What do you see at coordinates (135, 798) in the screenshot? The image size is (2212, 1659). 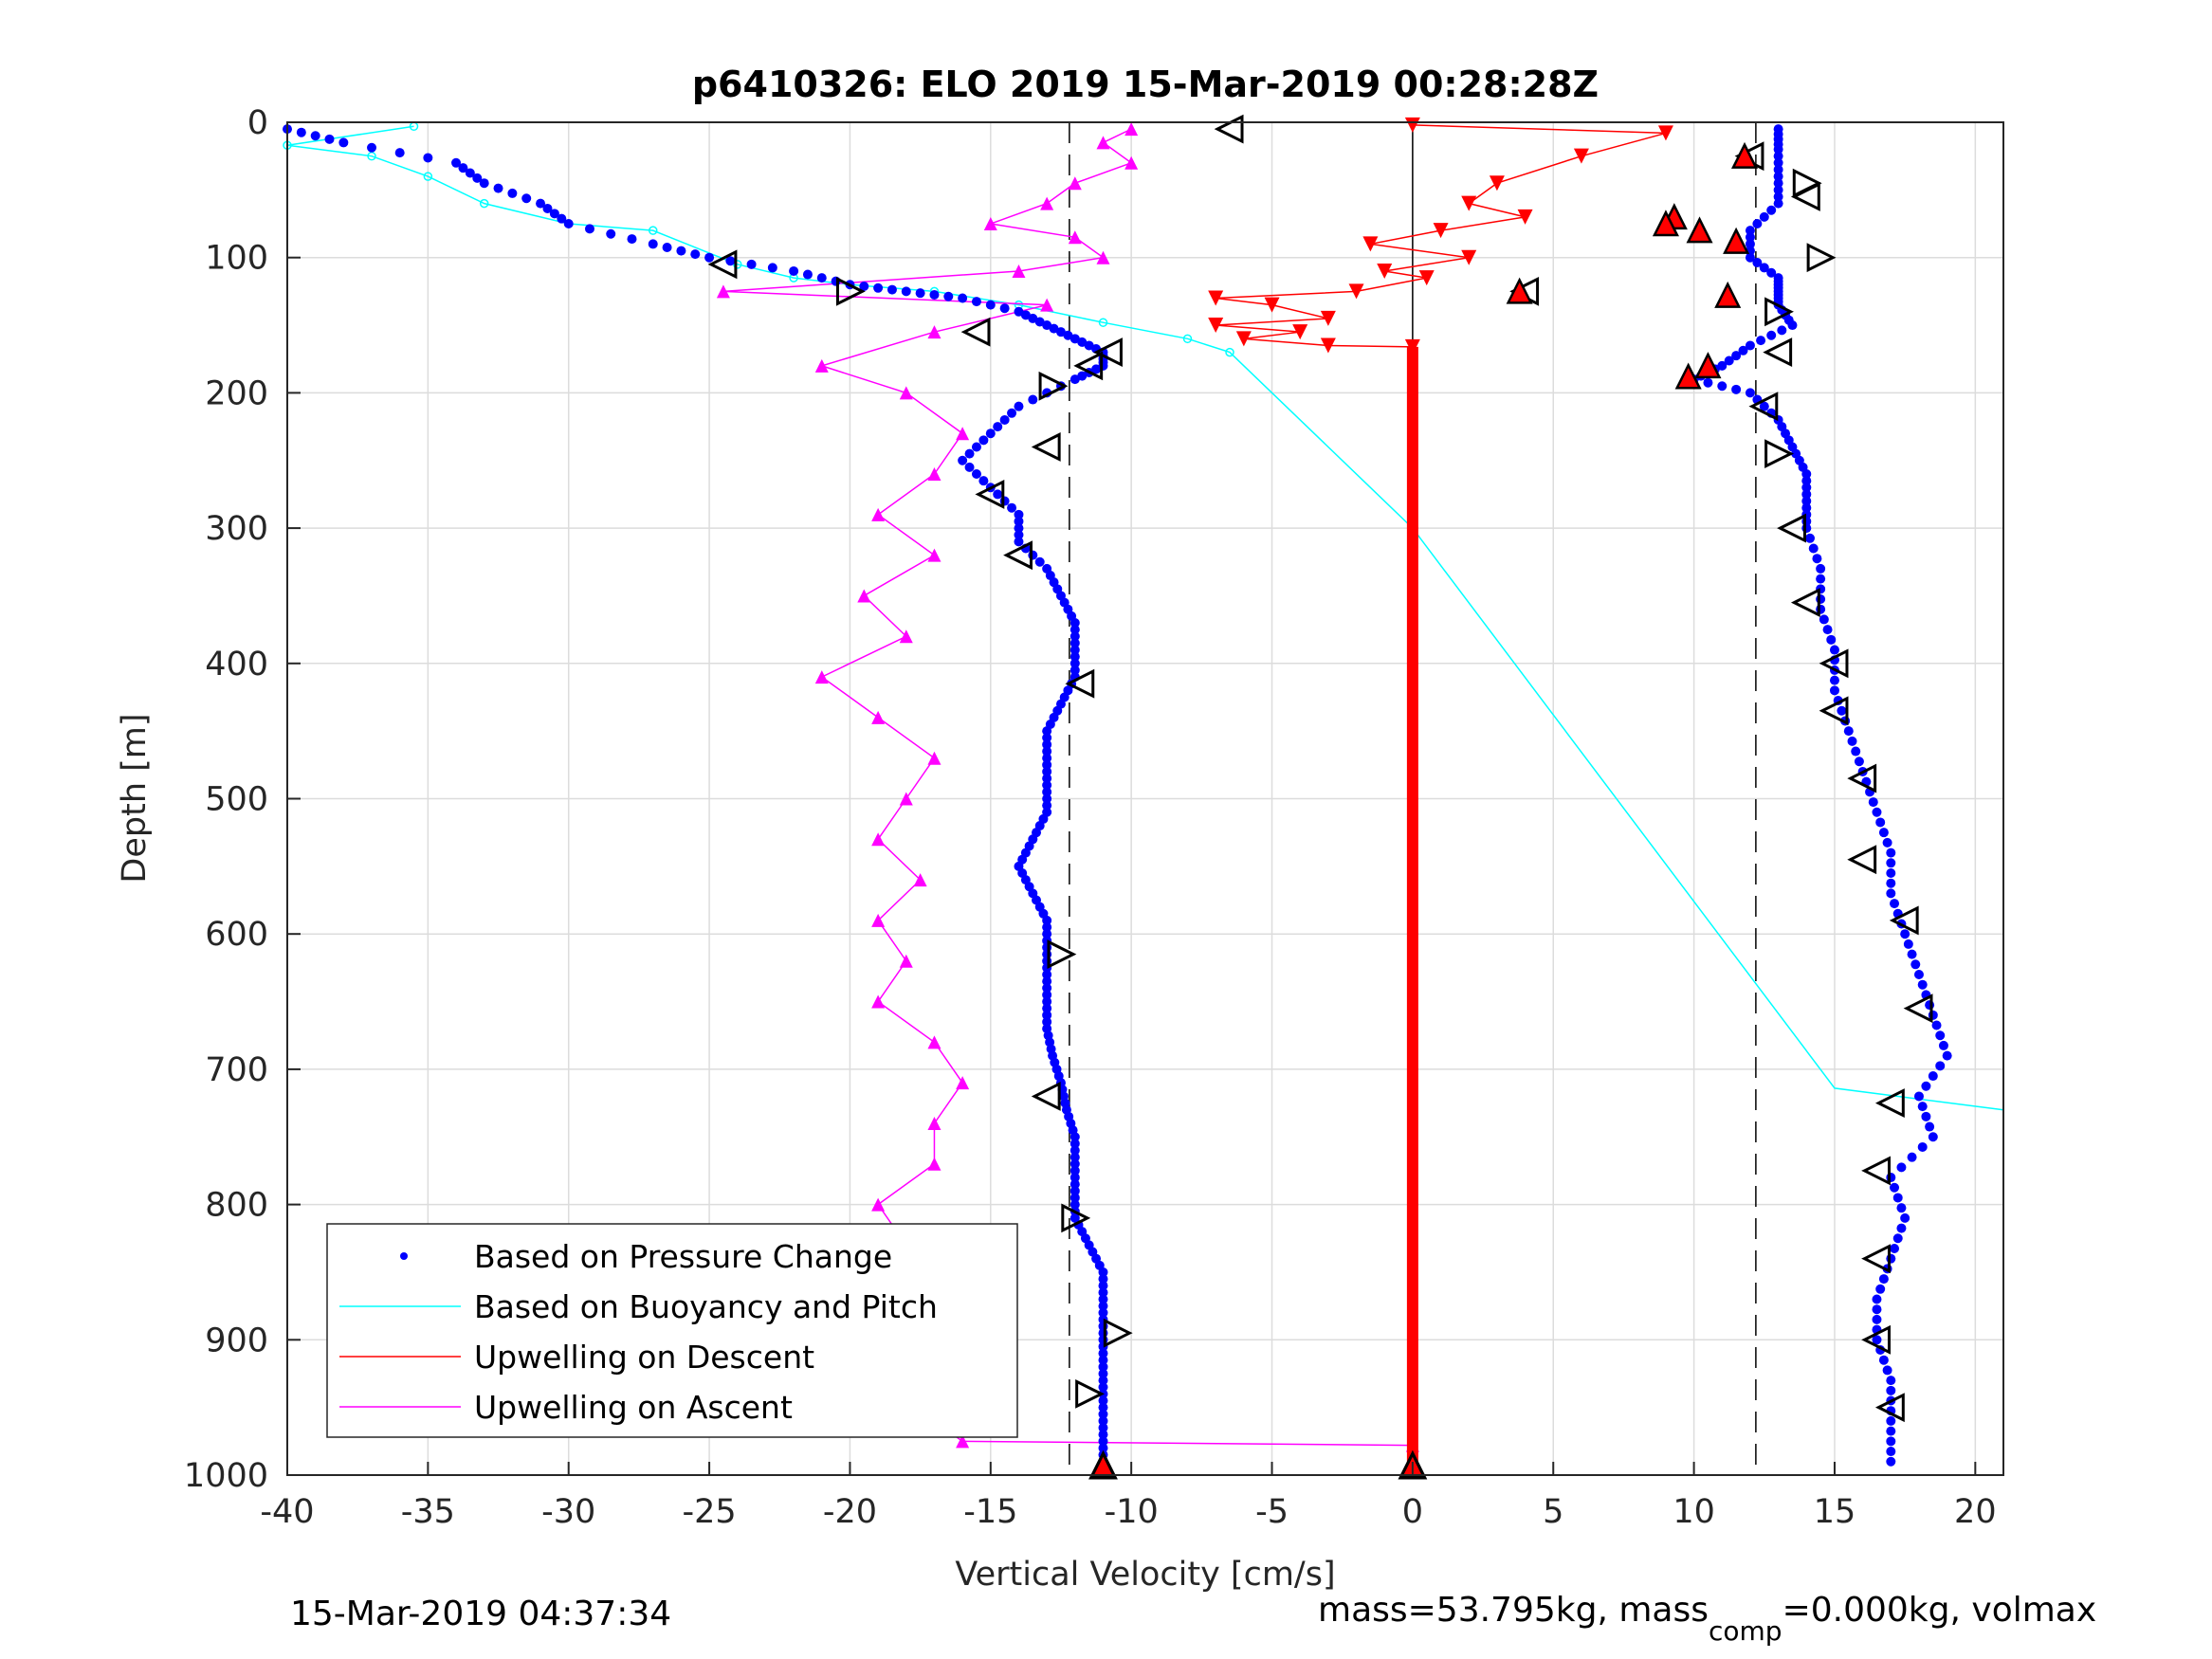 I see `y-axis-label: Depth [m]` at bounding box center [135, 798].